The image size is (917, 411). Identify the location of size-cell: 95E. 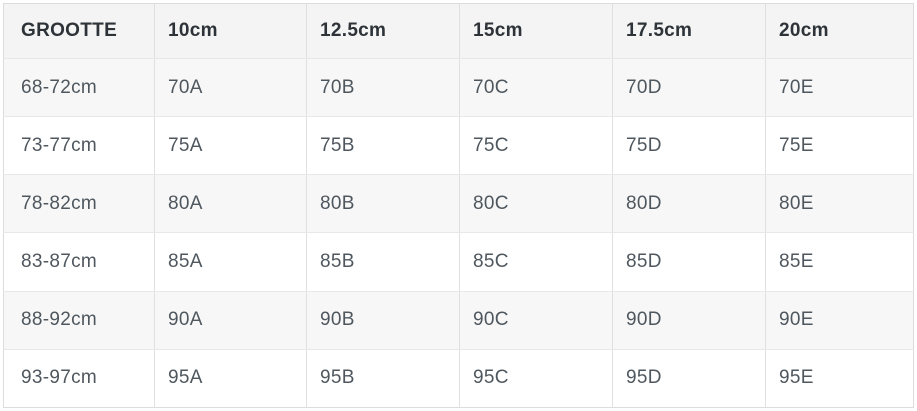
(839, 378).